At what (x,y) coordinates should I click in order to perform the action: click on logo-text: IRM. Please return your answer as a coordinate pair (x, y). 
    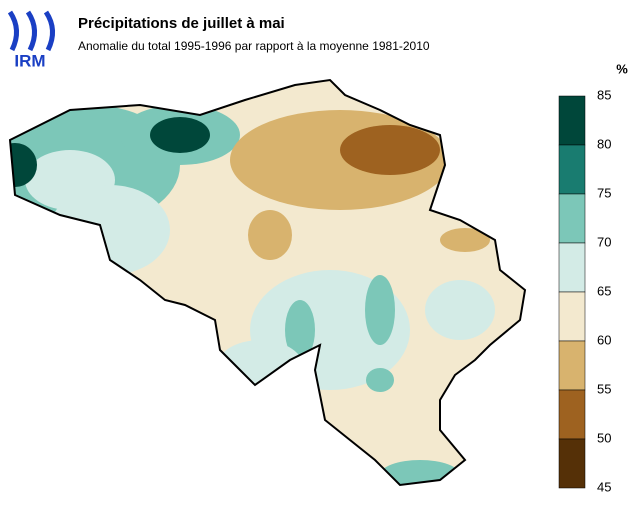
    Looking at the image, I should click on (29, 60).